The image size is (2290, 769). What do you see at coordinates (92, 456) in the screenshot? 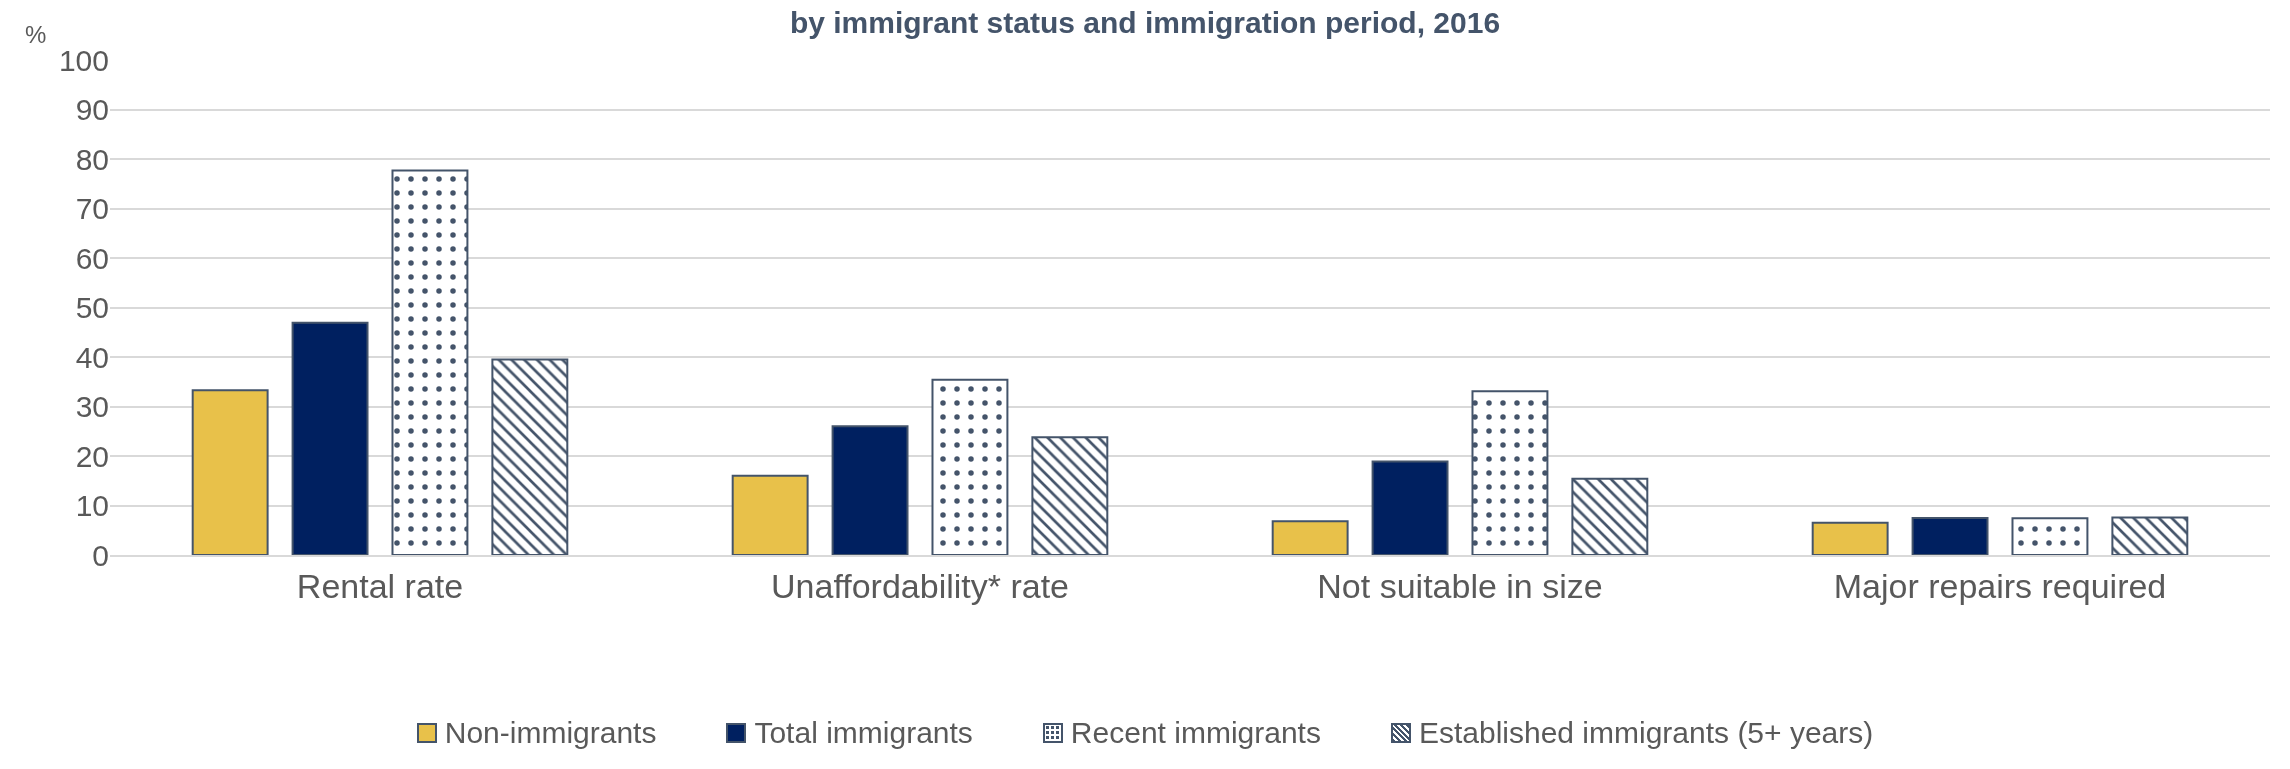
I see `y-tick-label: 20` at bounding box center [92, 456].